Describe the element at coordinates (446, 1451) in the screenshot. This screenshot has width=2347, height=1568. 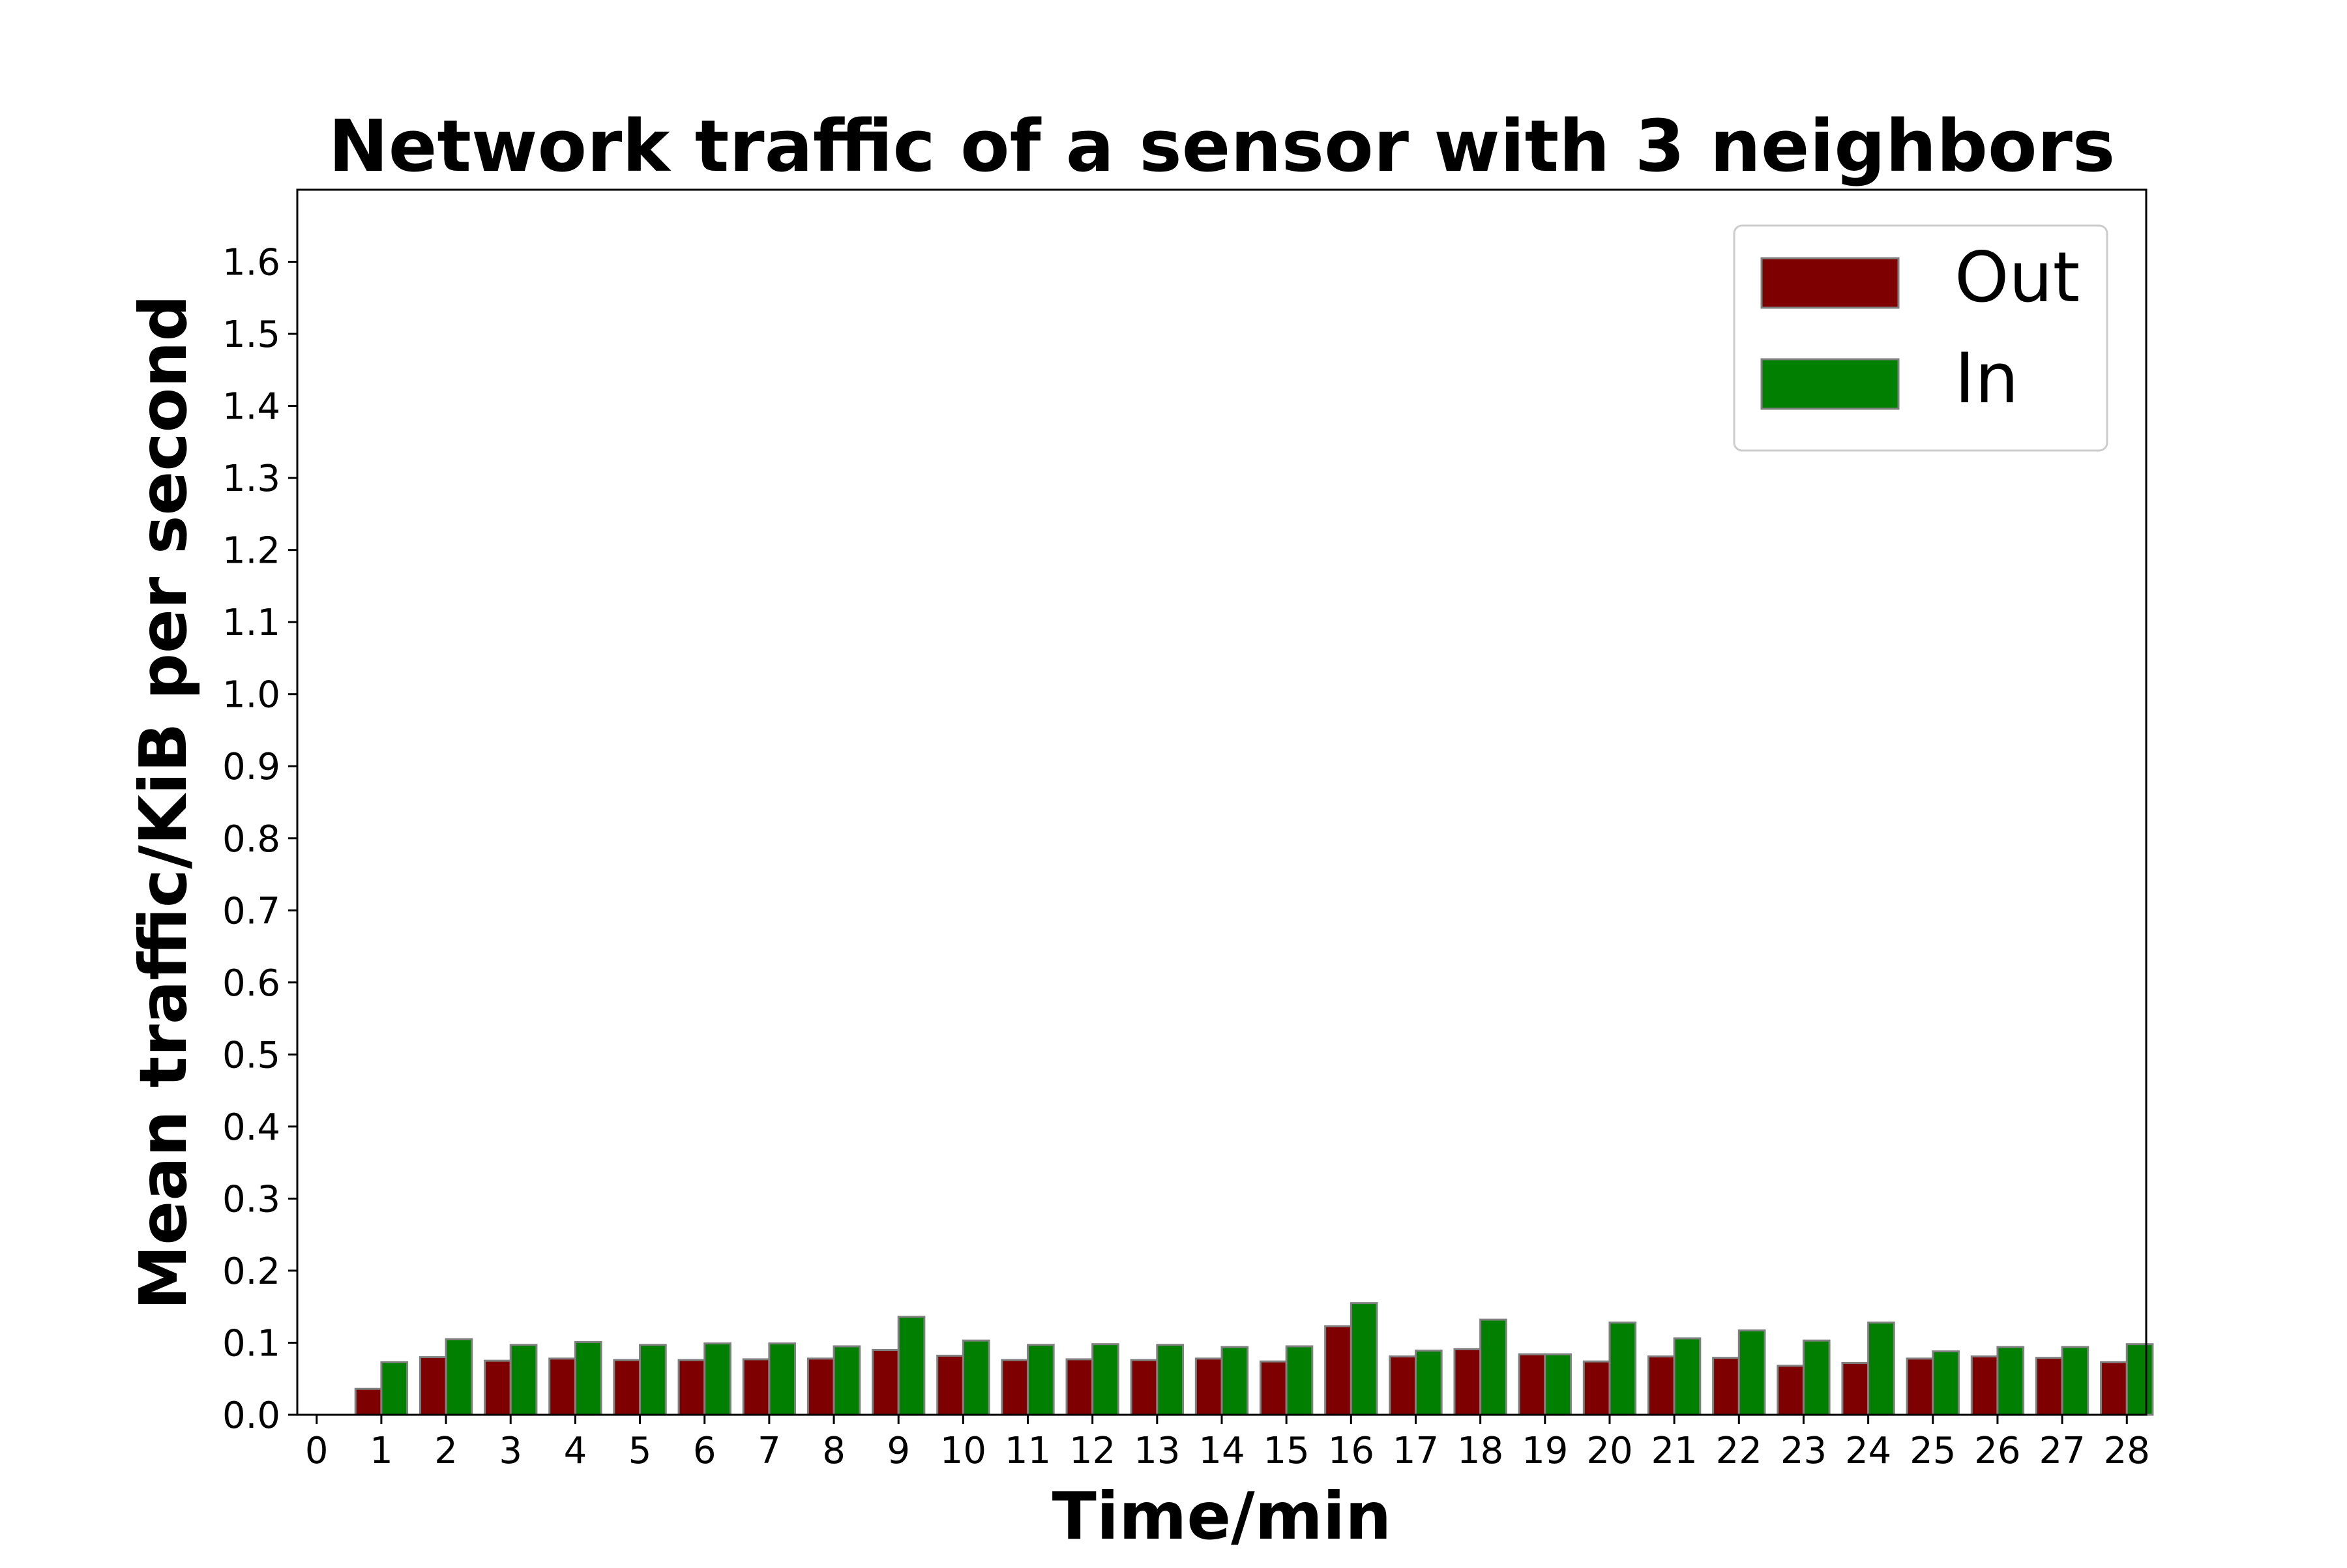
I see `x-tick-label: 2` at that location.